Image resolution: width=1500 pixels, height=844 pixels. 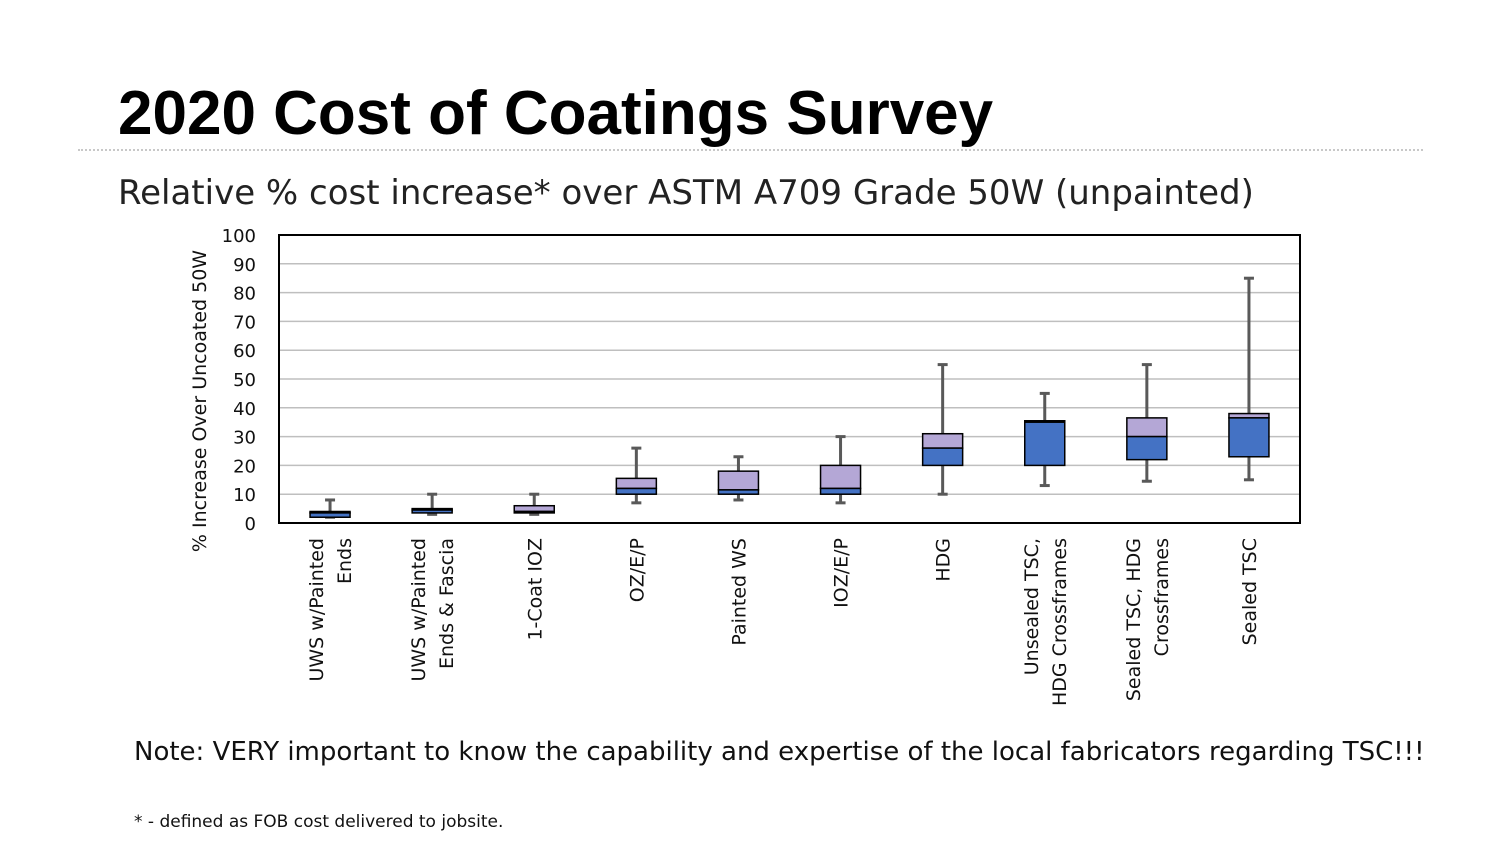 I want to click on slide-title: 2020 Cost of Coatings Survey, so click(x=556, y=113).